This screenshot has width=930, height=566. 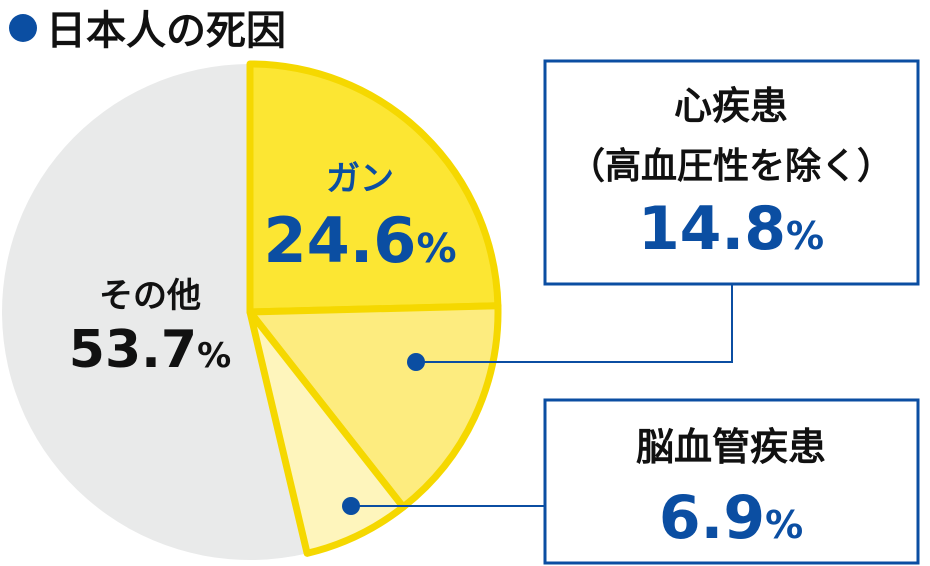 What do you see at coordinates (574, 323) in the screenshot?
I see `leader-line-heart` at bounding box center [574, 323].